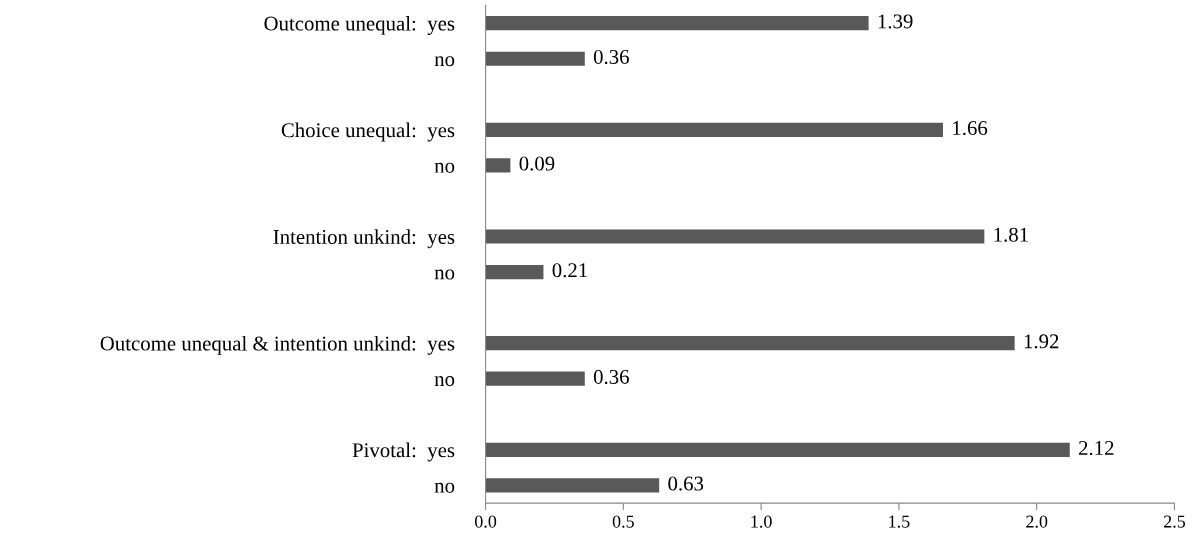 The width and height of the screenshot is (1196, 541). What do you see at coordinates (1011, 234) in the screenshot?
I see `data-label: 1.81` at bounding box center [1011, 234].